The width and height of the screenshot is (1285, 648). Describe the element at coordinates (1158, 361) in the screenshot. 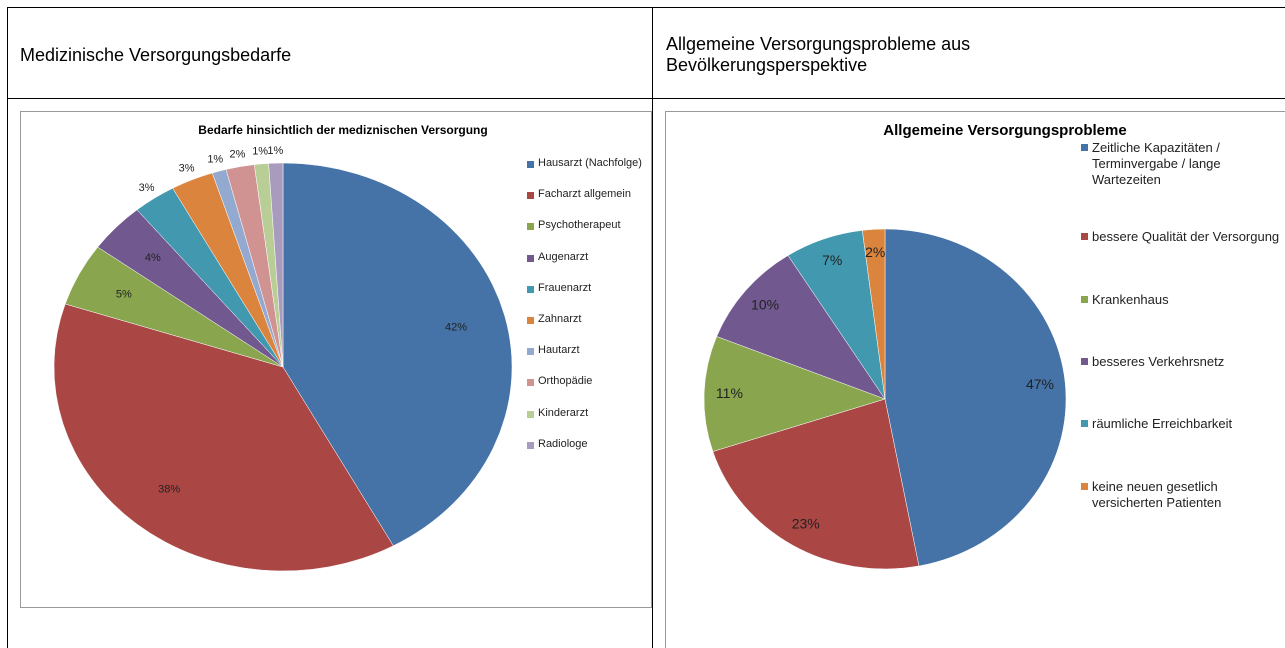

I see `legend-label: besseres Verkehrsnetz` at that location.